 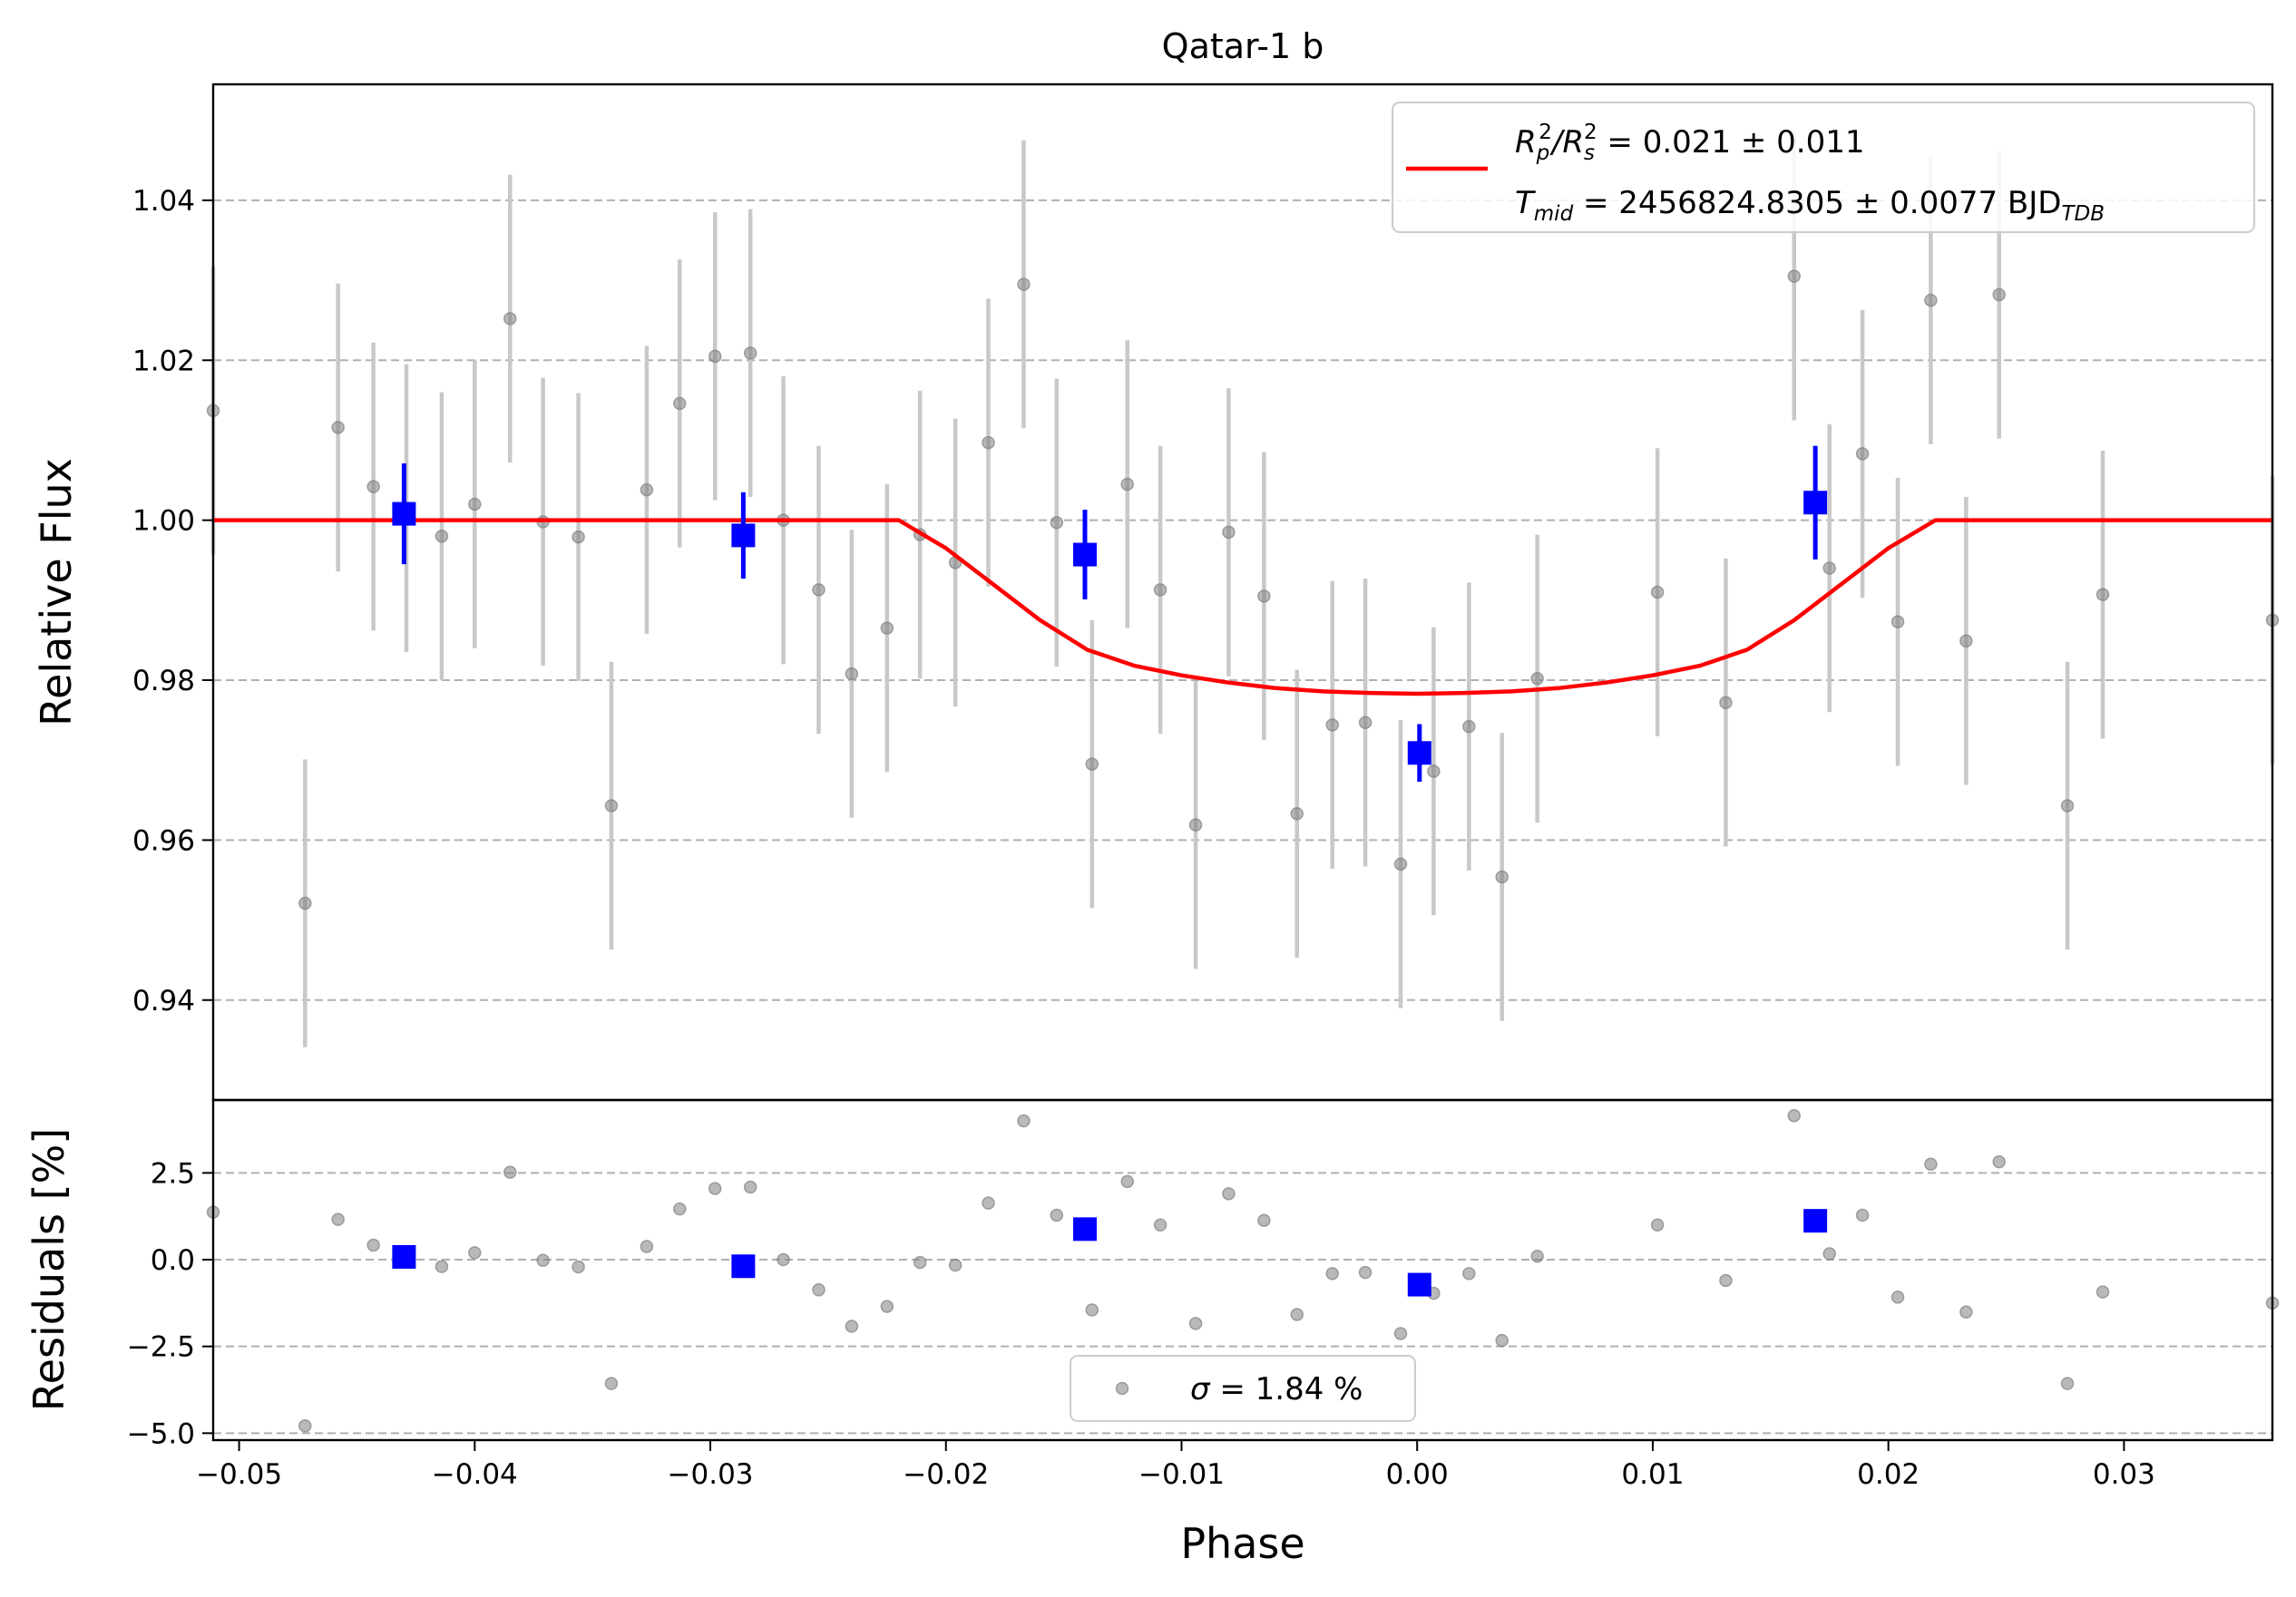 What do you see at coordinates (1810, 205) in the screenshot?
I see `legend-tmid-label: Tmid = 2456824.8305 ± 0.0077 BJDTDB` at bounding box center [1810, 205].